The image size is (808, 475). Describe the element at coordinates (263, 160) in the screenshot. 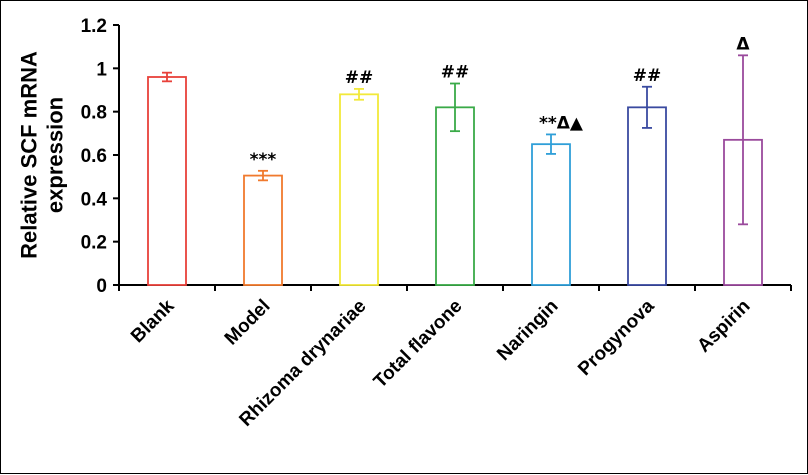

I see `significance-label: ***` at that location.